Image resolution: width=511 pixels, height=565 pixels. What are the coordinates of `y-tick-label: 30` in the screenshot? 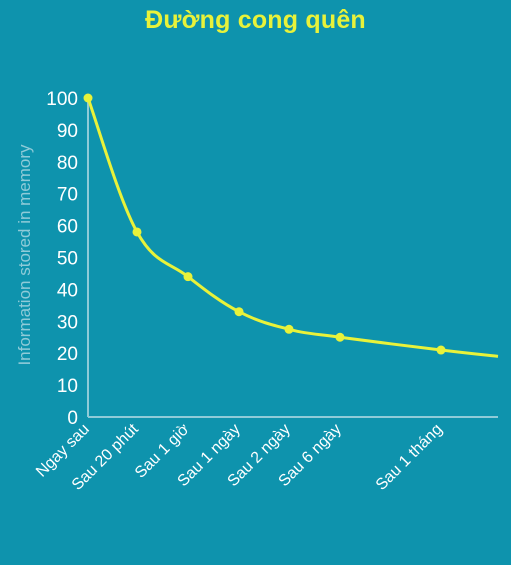 It's located at (67, 322).